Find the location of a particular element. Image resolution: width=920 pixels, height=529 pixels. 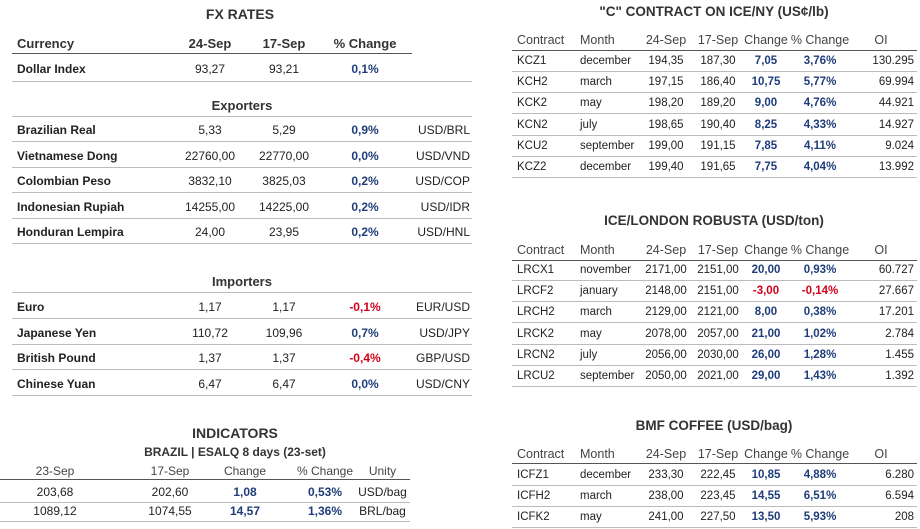

contract-header: 24-Sep is located at coordinates (666, 40).